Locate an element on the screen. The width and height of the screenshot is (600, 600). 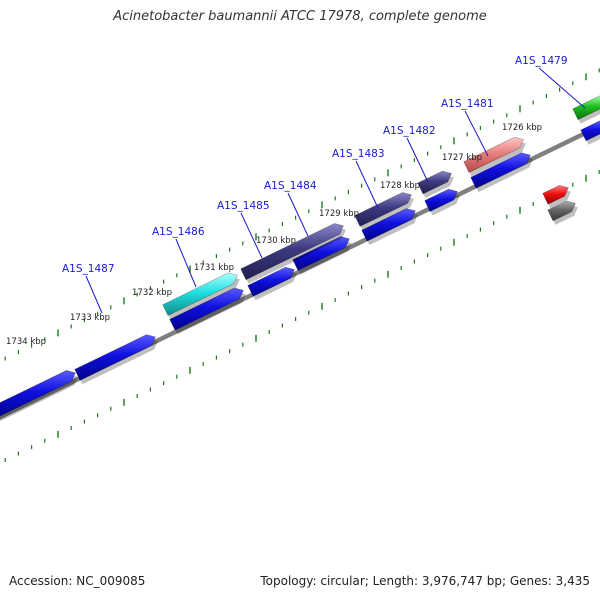
gene-label-a1s-1479: A1S_1479 is located at coordinates (550, 82).